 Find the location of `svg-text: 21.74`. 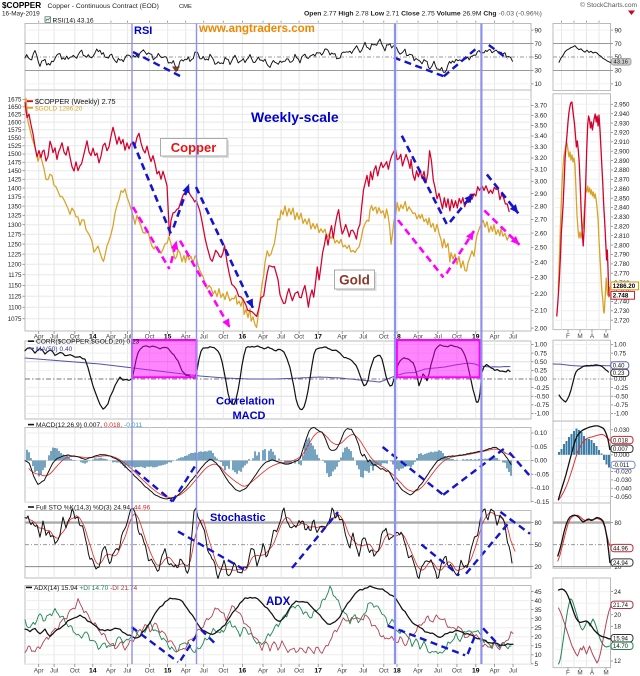

svg-text: 21.74 is located at coordinates (621, 606).